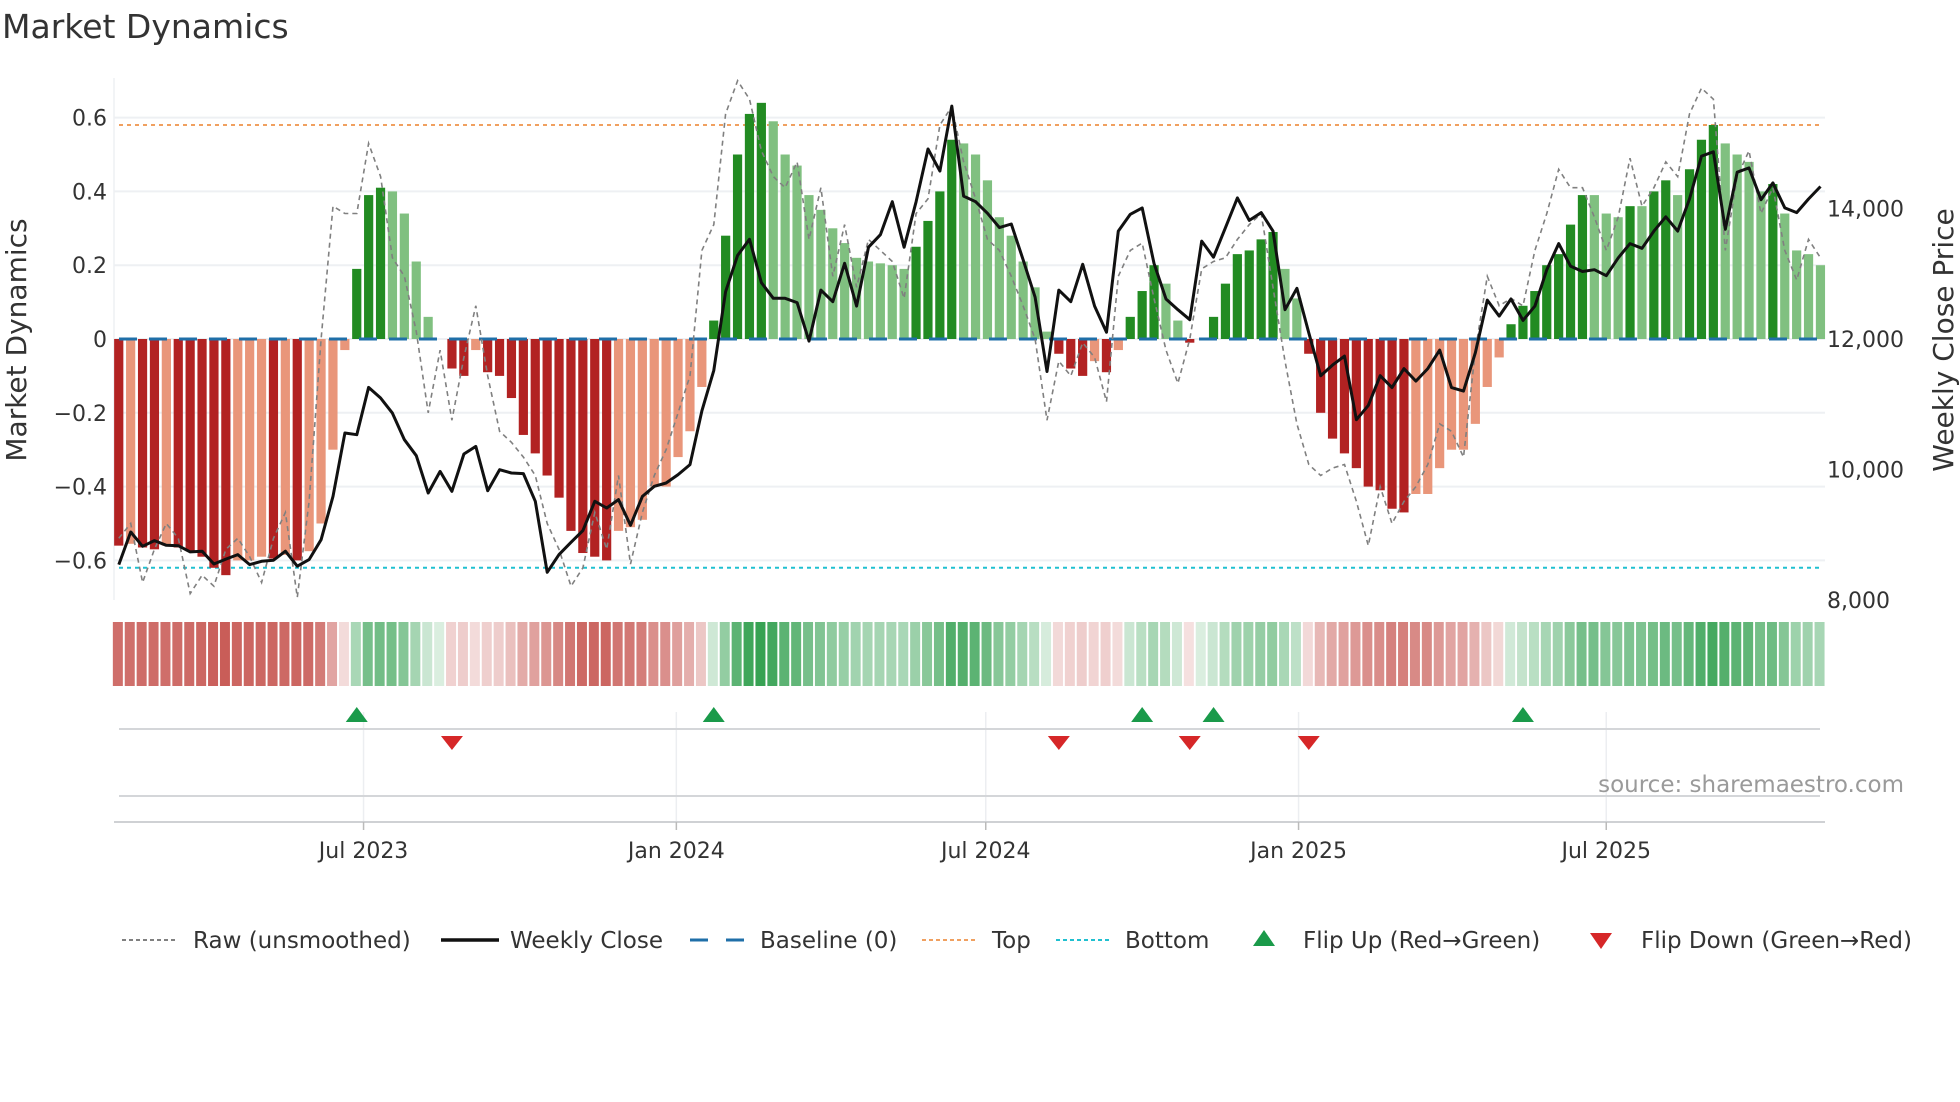  What do you see at coordinates (1396, 941) in the screenshot?
I see `legend-item-flip_up: Flip Up (Red→Green)` at bounding box center [1396, 941].